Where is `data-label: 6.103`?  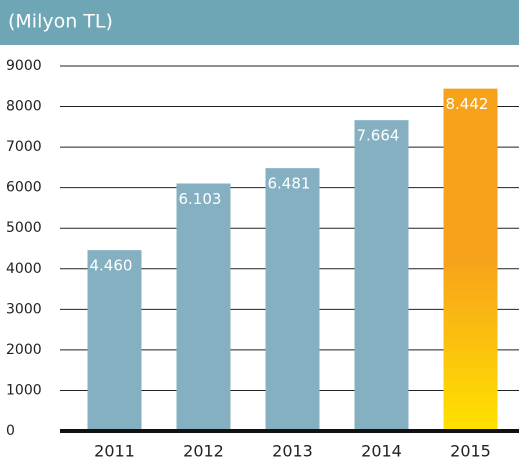 data-label: 6.103 is located at coordinates (200, 199).